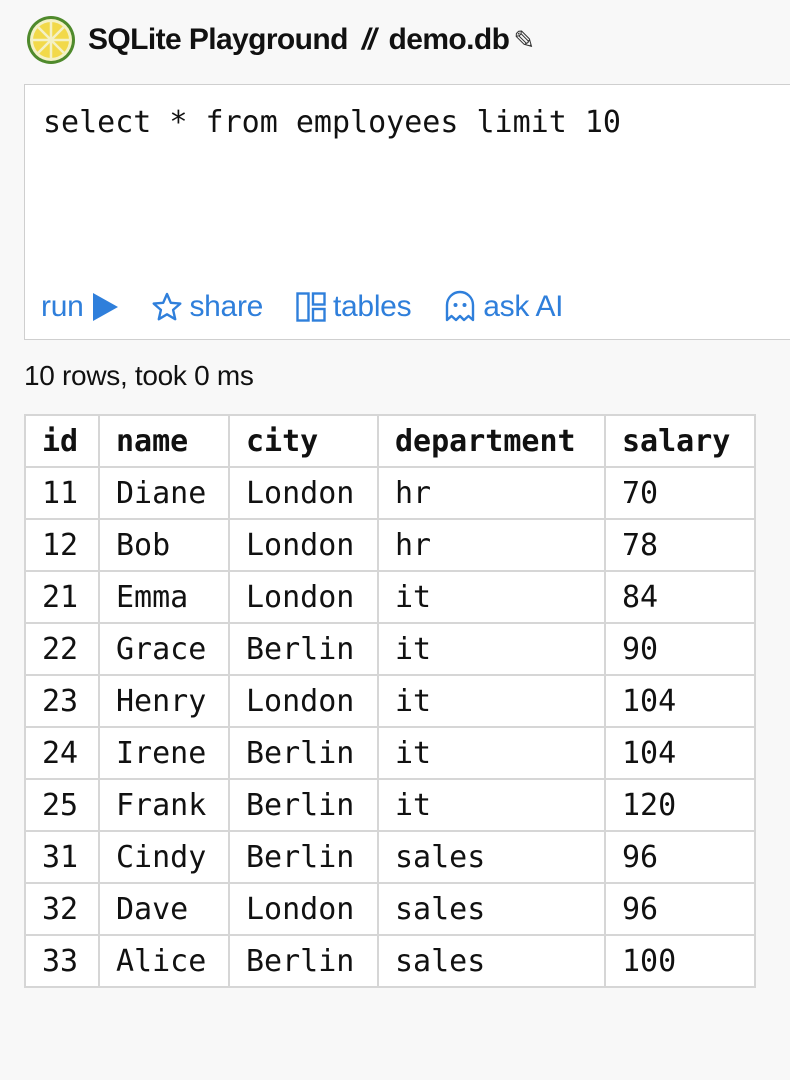  I want to click on column-header-department: department, so click(491, 441).